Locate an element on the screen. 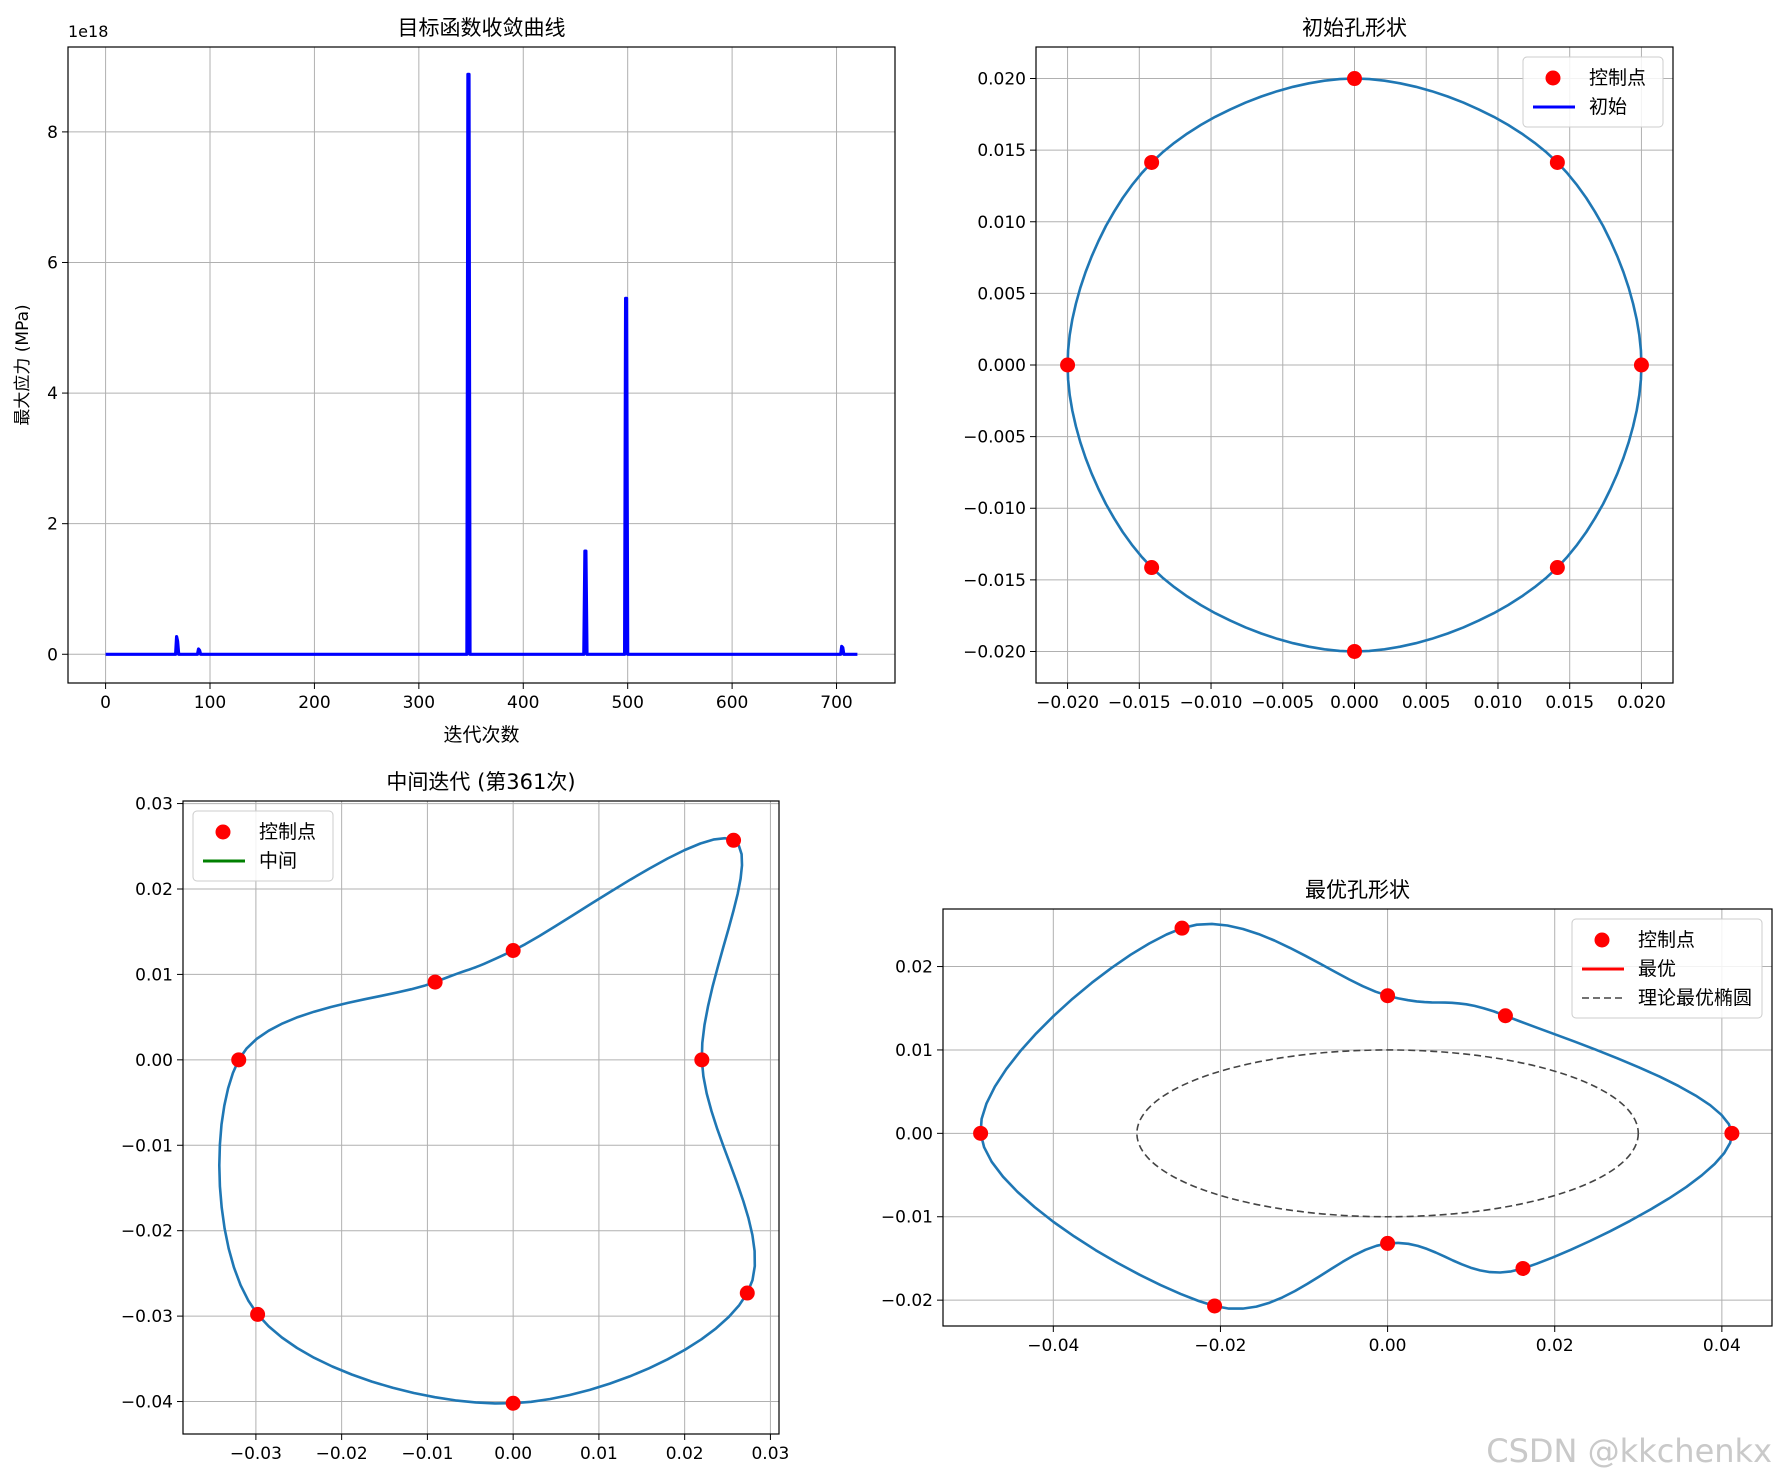  y-tick-label: −0.005 is located at coordinates (994, 438).